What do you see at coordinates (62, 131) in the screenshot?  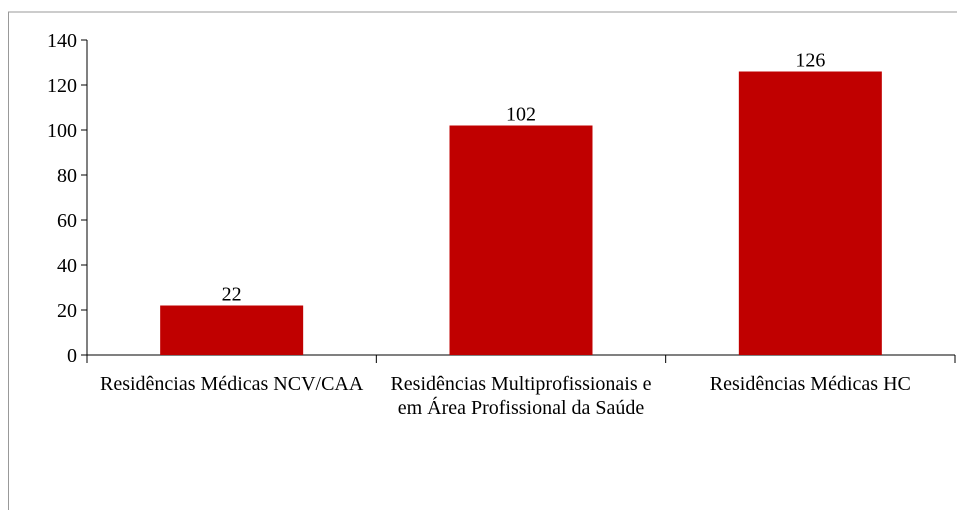 I see `y-tick-label: 100` at bounding box center [62, 131].